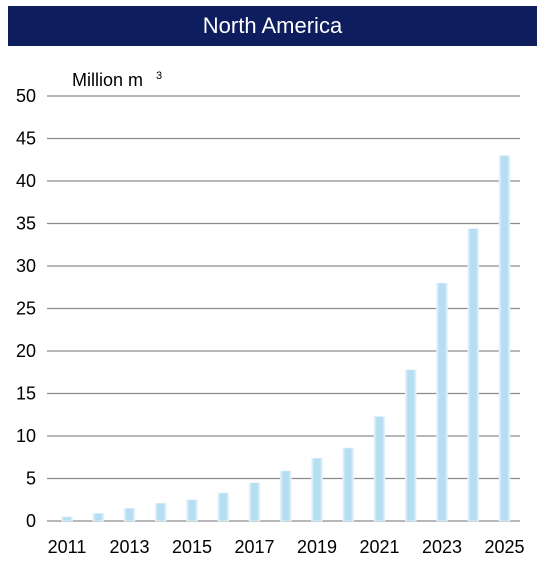  What do you see at coordinates (129, 547) in the screenshot?
I see `x-tick-label: 2013` at bounding box center [129, 547].